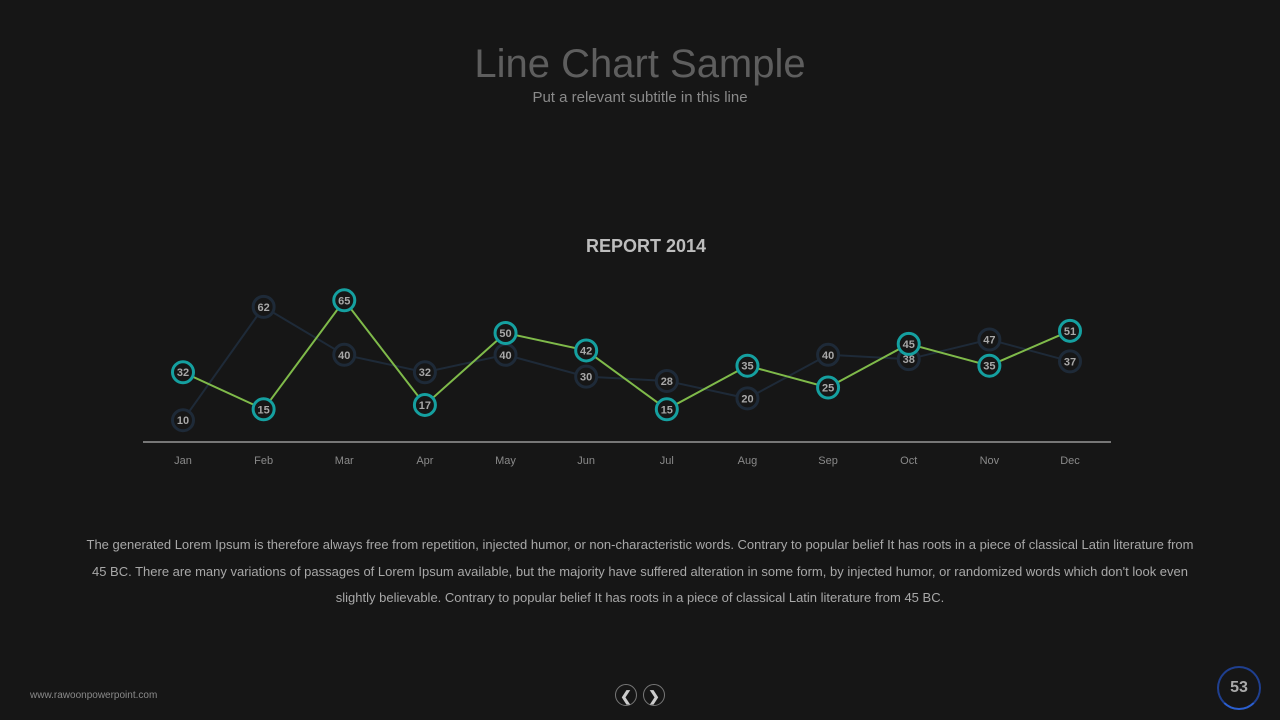 The image size is (1280, 720). Describe the element at coordinates (640, 64) in the screenshot. I see `page-title: Line Chart Sample` at that location.